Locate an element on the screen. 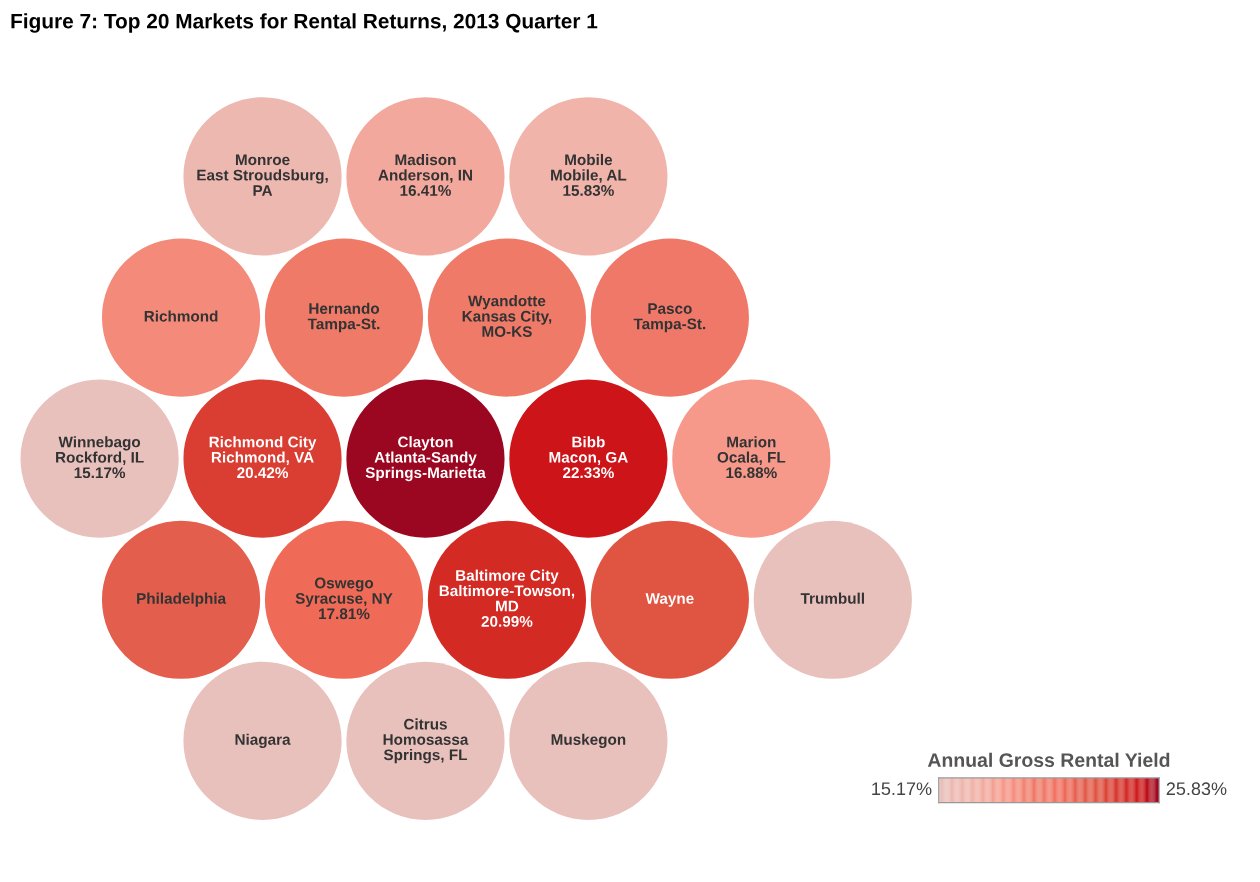  category-label: Pasco Tampa-St. is located at coordinates (669, 318).